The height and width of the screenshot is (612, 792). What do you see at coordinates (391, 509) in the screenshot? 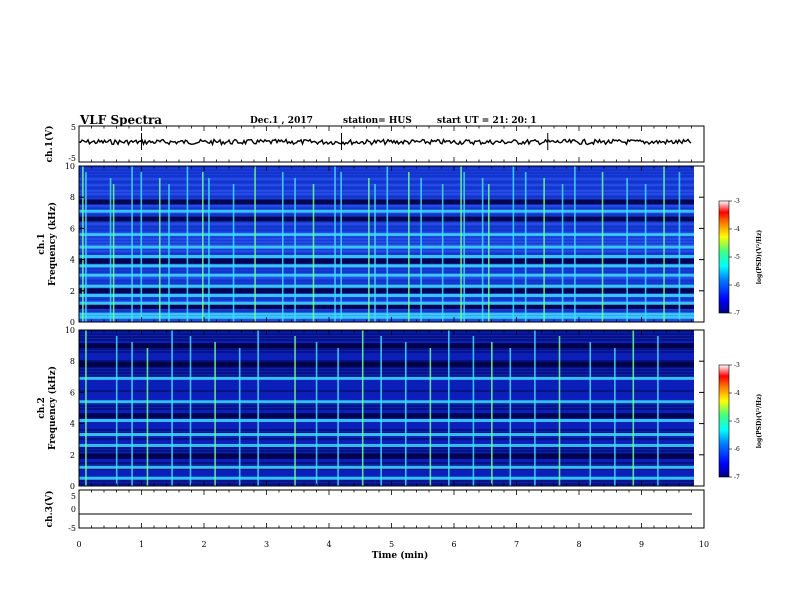
I see `ch3-waveform-frame` at bounding box center [391, 509].